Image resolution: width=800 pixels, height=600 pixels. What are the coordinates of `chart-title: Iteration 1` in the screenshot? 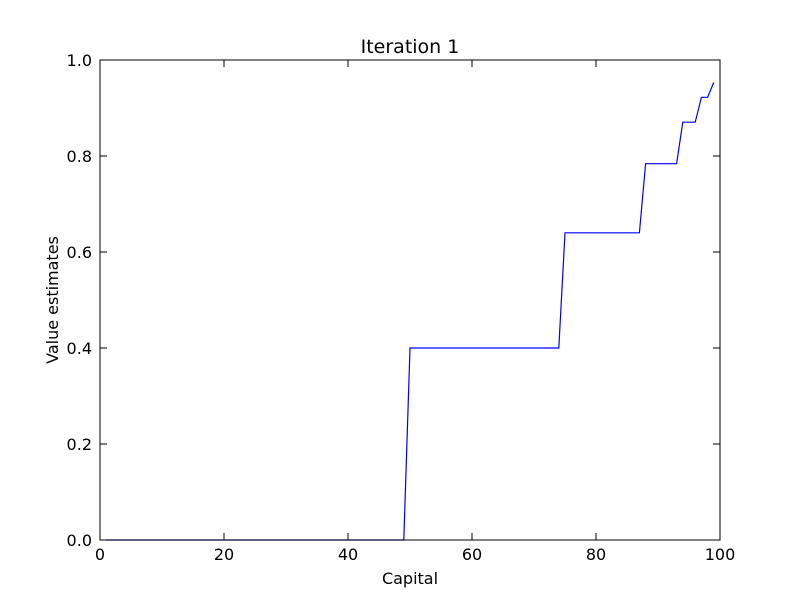 It's located at (410, 47).